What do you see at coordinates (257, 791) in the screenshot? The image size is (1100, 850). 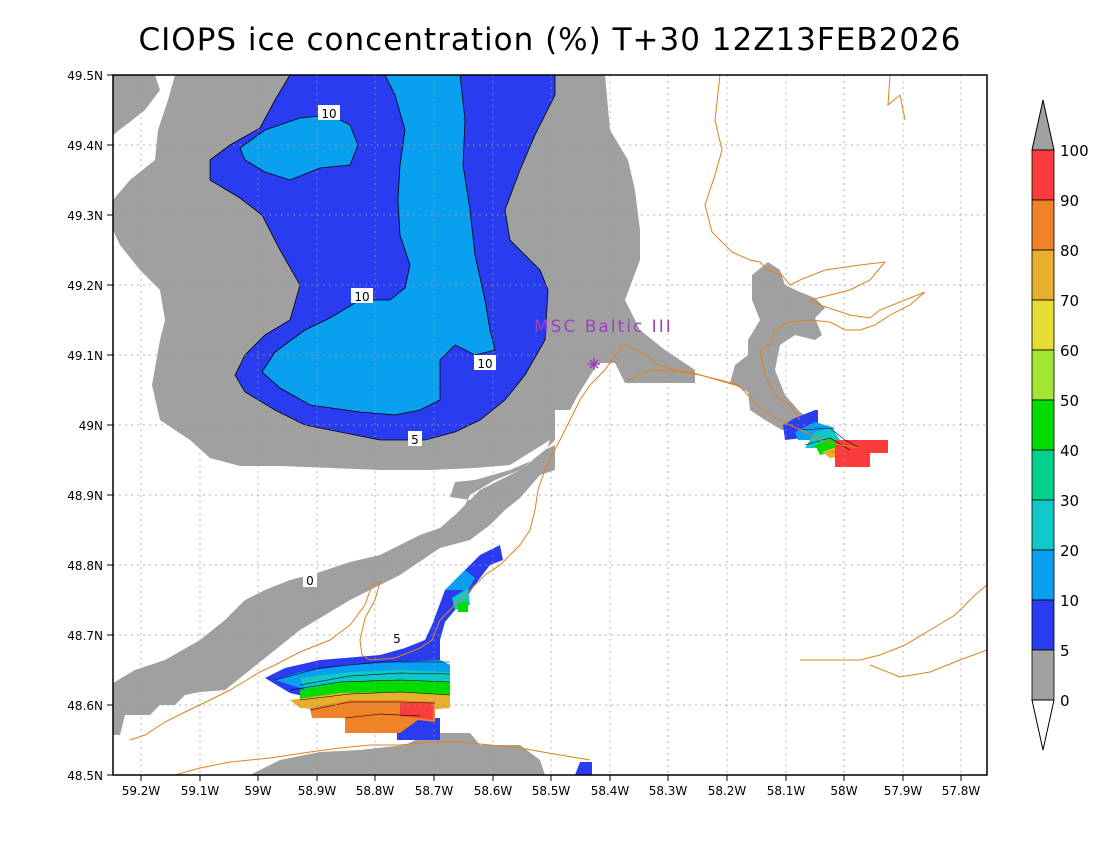 I see `lon-tick-label: 59W` at bounding box center [257, 791].